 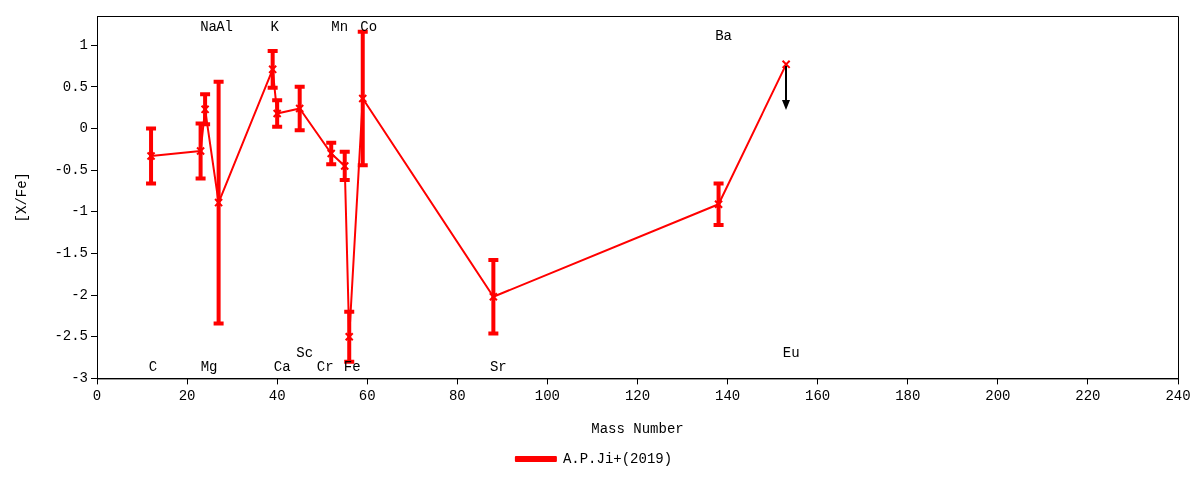 I want to click on x-tick-label: 20, so click(x=187, y=395).